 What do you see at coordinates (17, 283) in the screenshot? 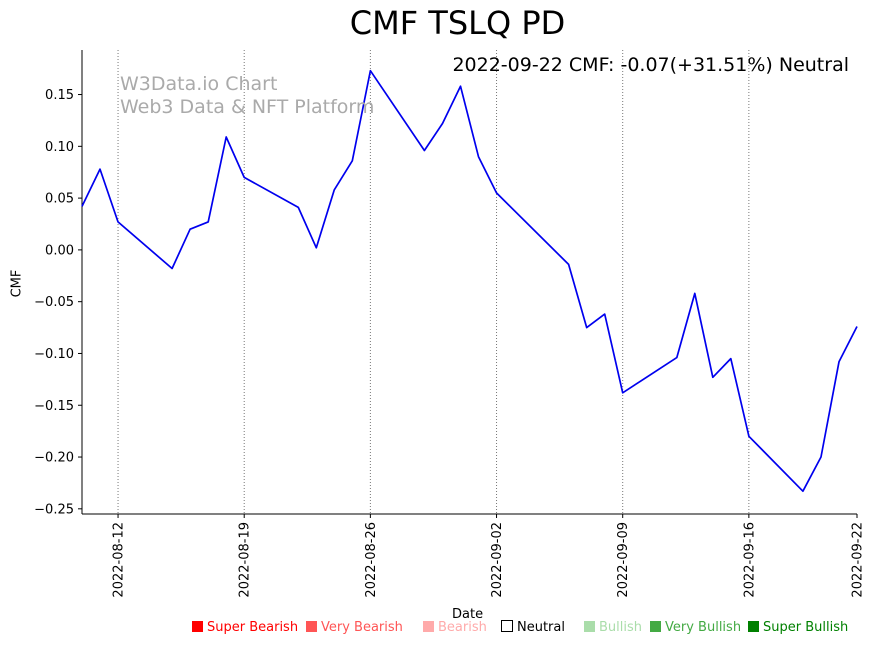
I see `y-axis-label: CMF` at bounding box center [17, 283].